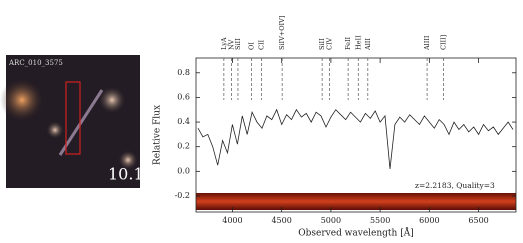 Image resolution: width=523 pixels, height=243 pixels. What do you see at coordinates (224, 43) in the screenshot?
I see `line-label: LyA` at bounding box center [224, 43].